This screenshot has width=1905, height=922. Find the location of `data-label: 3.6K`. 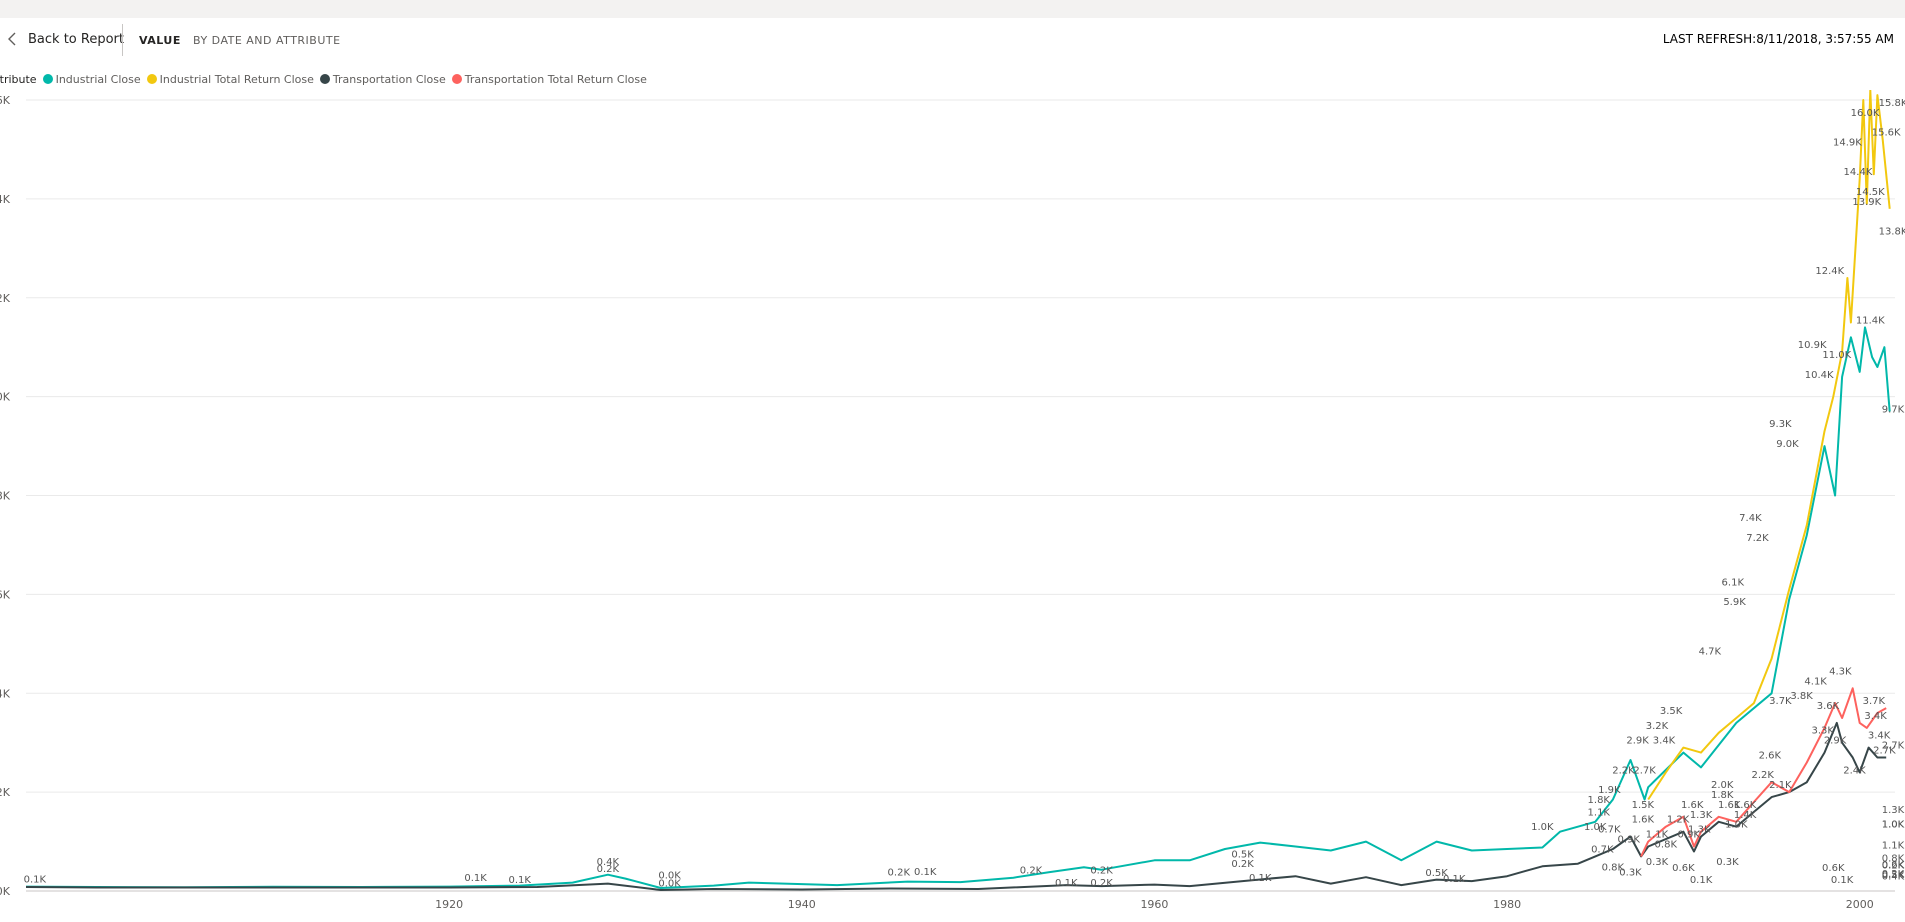

data-label: 3.6K is located at coordinates (1828, 706).